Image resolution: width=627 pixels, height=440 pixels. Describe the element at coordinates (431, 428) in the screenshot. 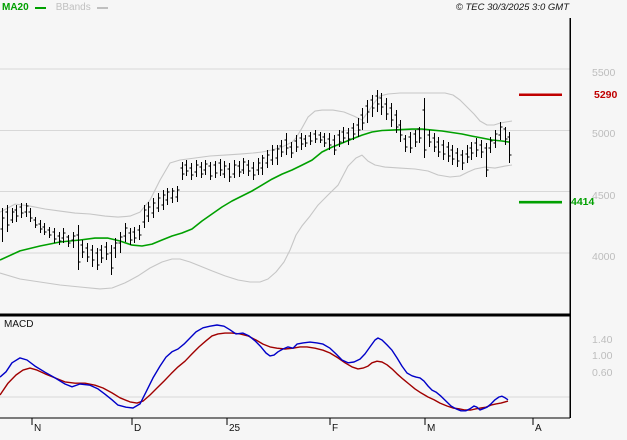

I see `x-axis-label-M: M` at that location.